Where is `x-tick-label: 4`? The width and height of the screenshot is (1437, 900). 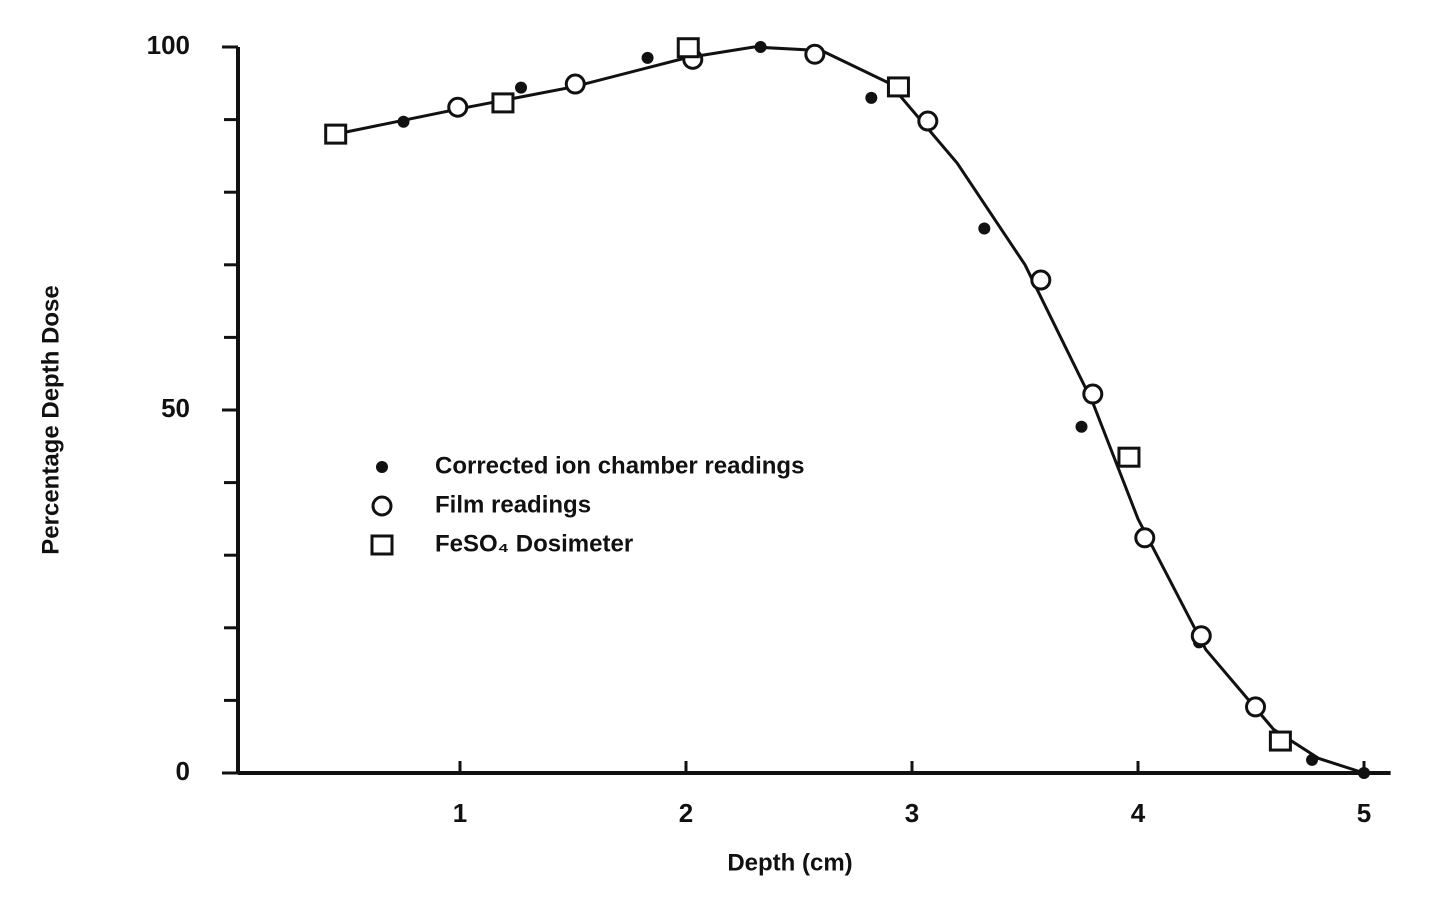 x-tick-label: 4 is located at coordinates (1138, 813).